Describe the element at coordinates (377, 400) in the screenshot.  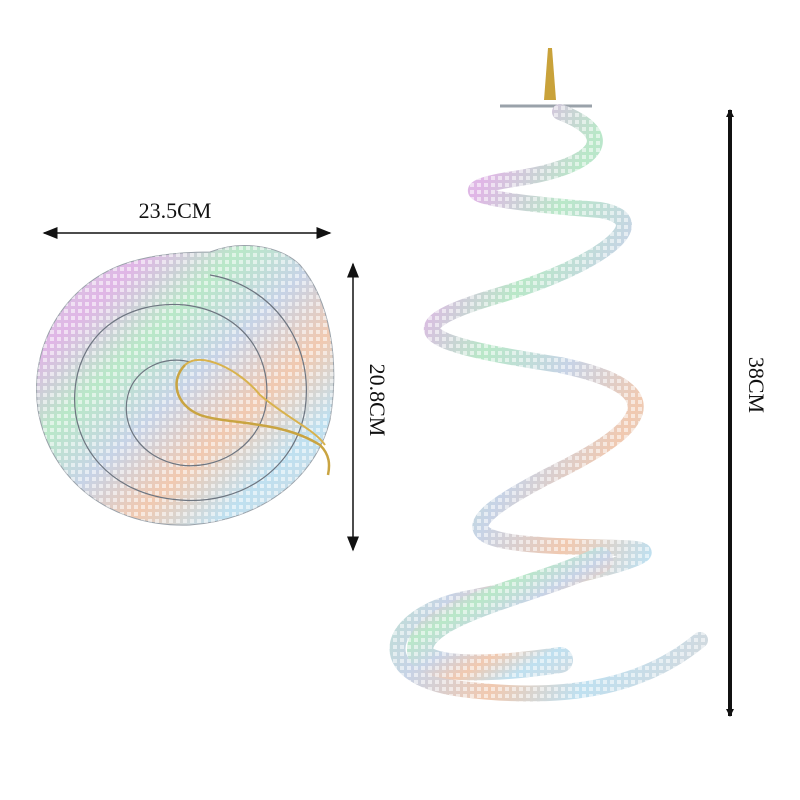
I see `height-label: 20.8CM` at that location.